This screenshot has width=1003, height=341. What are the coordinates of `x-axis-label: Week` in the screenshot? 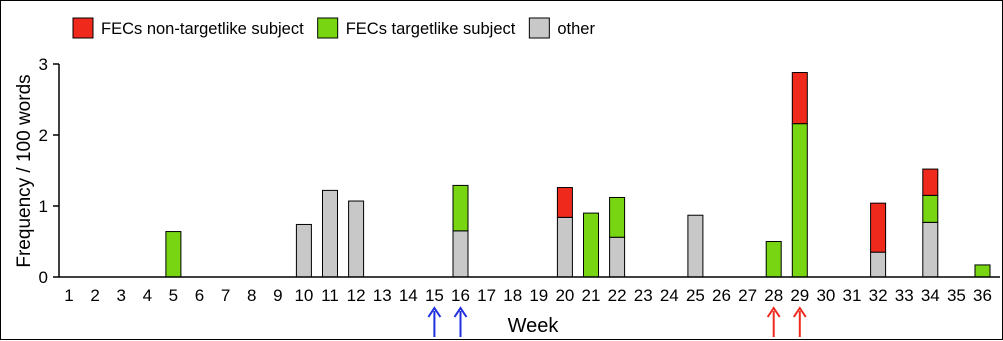 It's located at (534, 326).